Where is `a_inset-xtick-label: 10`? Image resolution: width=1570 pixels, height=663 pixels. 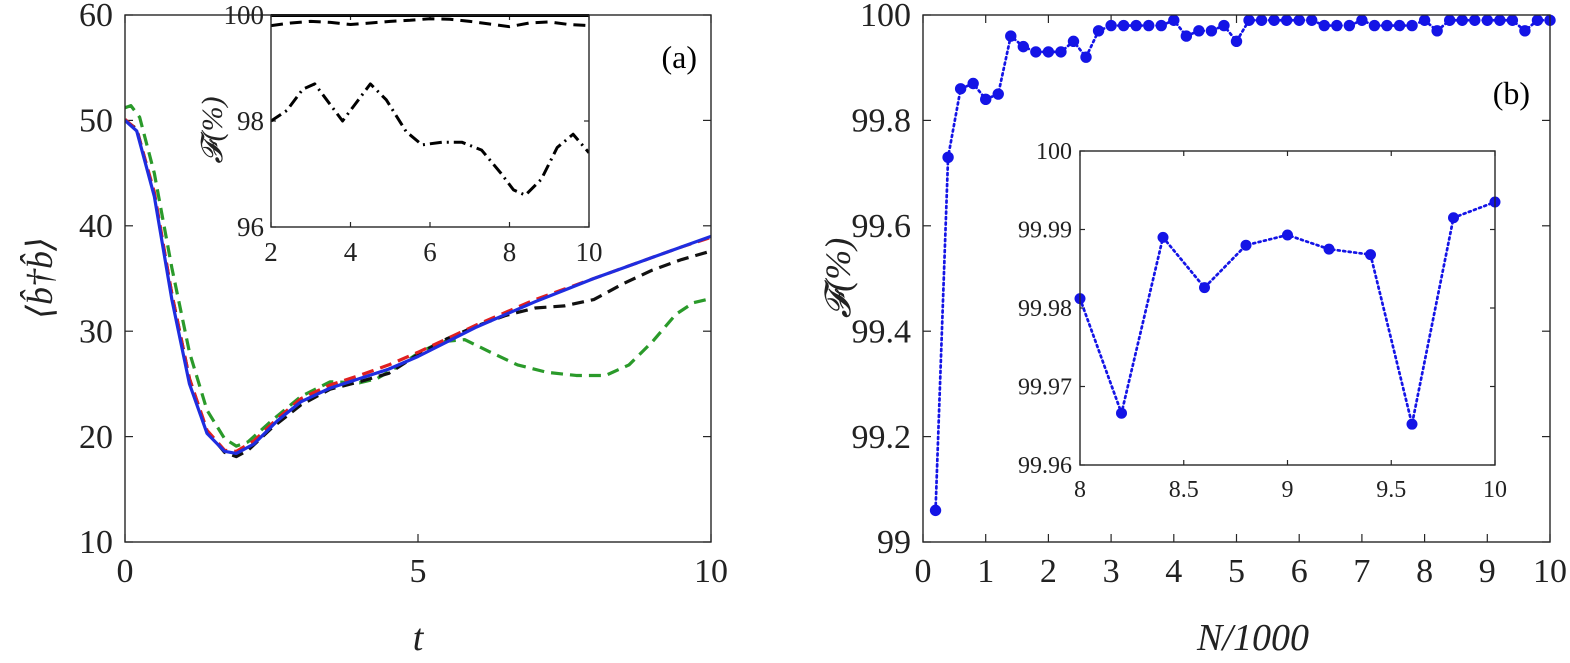
a_inset-xtick-label: 10 is located at coordinates (589, 252).